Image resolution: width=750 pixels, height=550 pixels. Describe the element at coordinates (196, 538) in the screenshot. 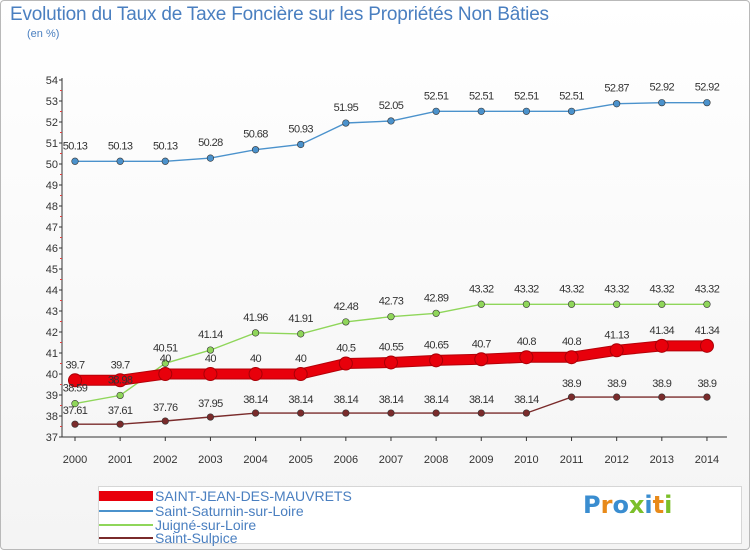

I see `legend-label-saint-sulpice: Saint-Sulpice` at that location.